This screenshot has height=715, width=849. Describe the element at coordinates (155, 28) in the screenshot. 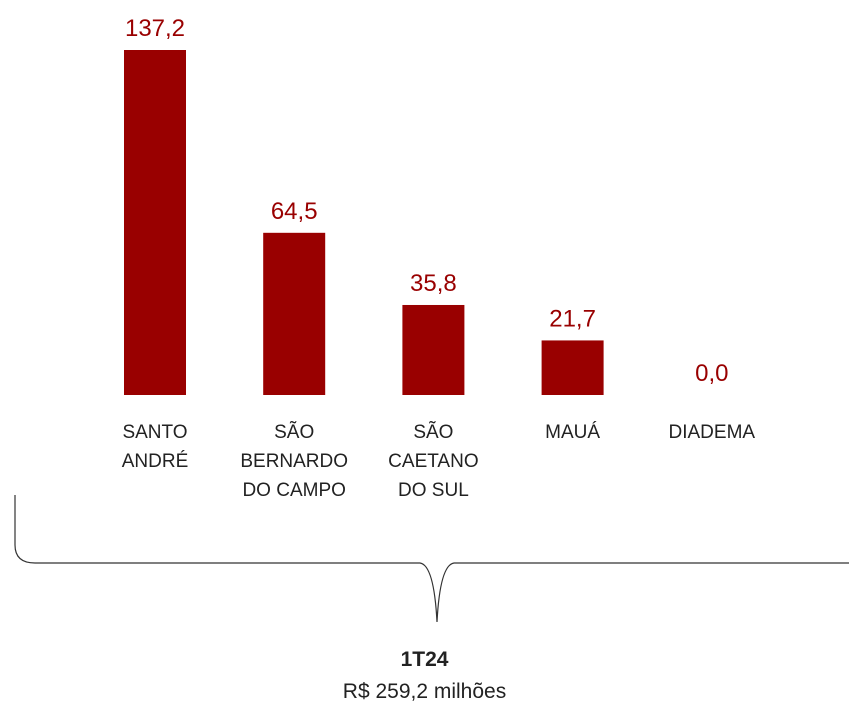

I see `value-label: 137,2` at that location.